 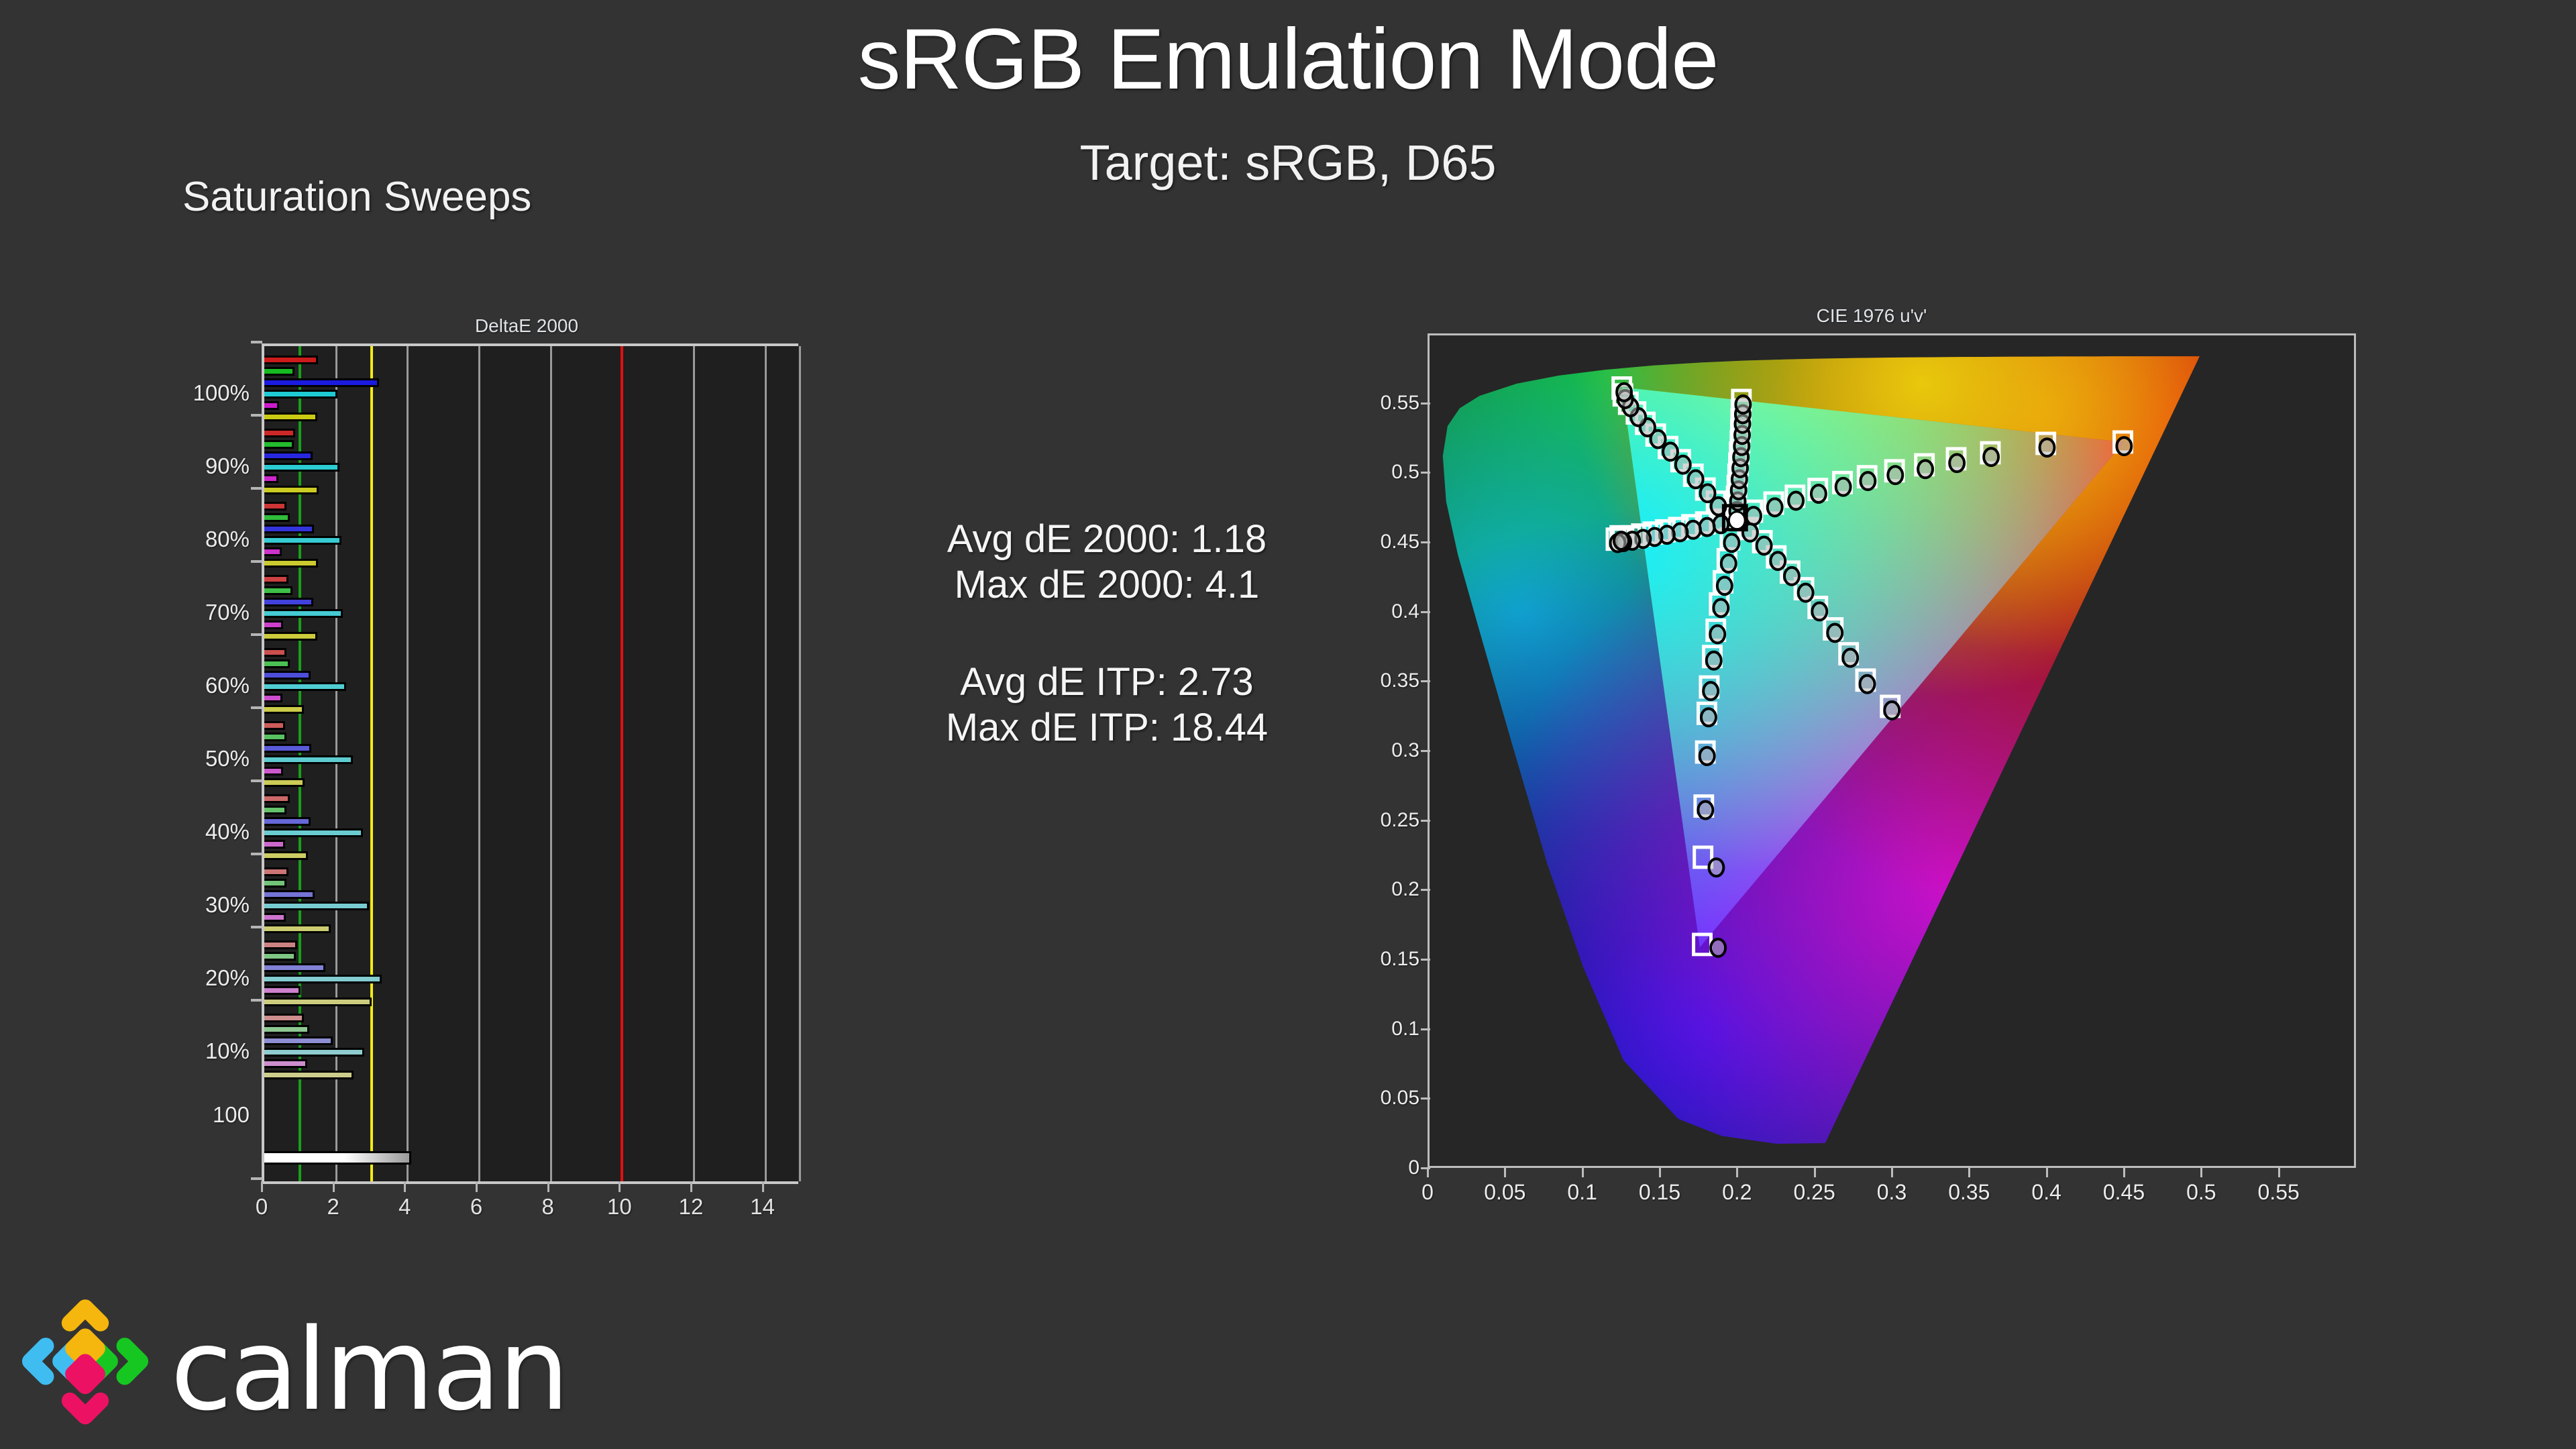 What do you see at coordinates (227, 612) in the screenshot?
I see `deltae-y-tick-label: 70%` at bounding box center [227, 612].